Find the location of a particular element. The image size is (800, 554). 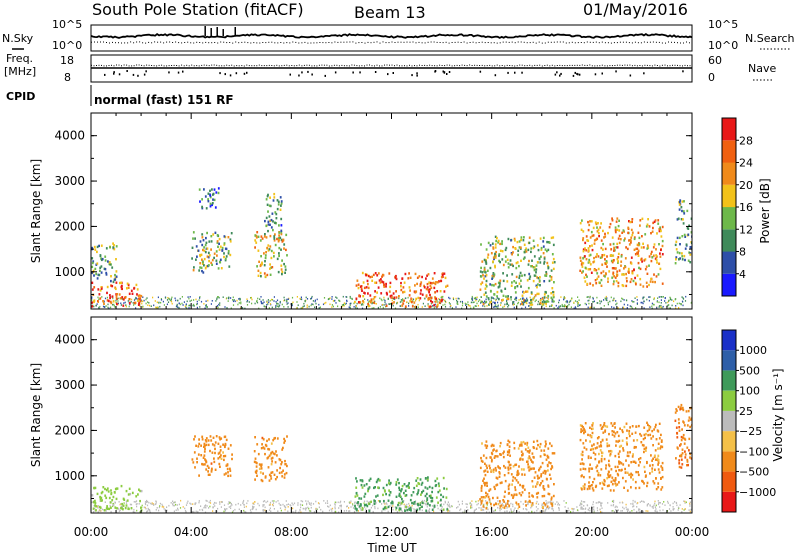

colorbar-swatch is located at coordinates (729, 196).